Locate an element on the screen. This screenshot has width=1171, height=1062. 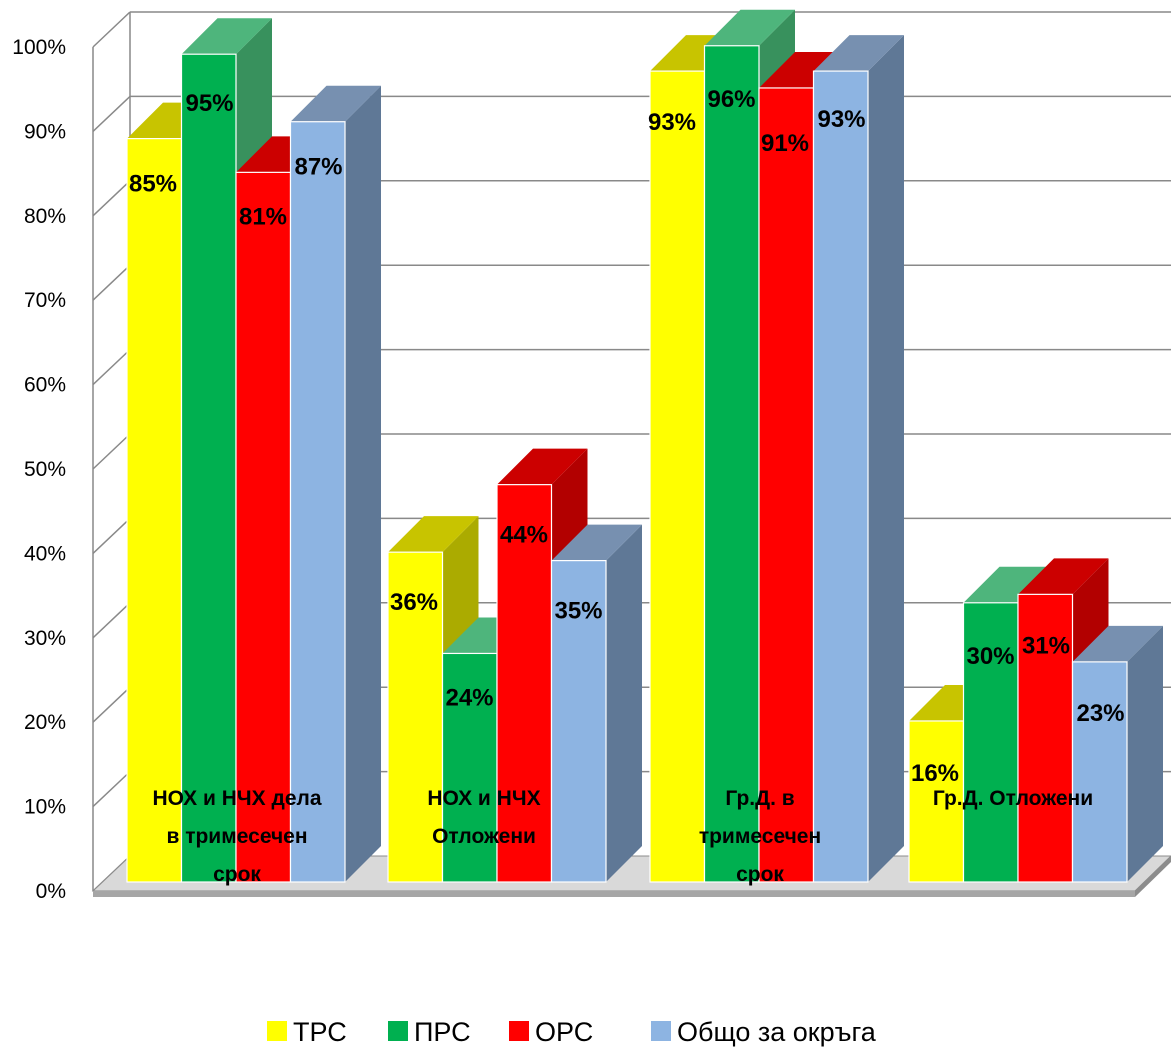
x-category-label: НОХ и НЧХ дела в тримесечен срок is located at coordinates (236, 836).